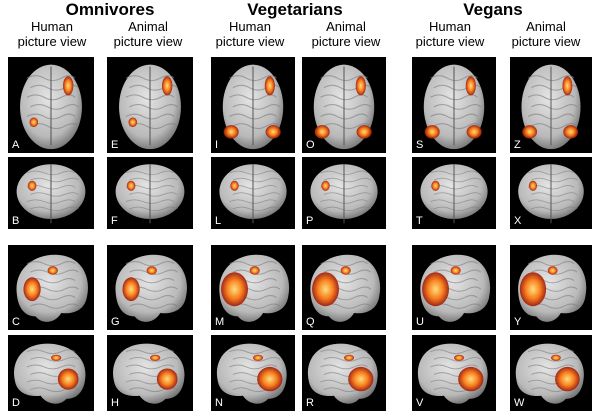 This screenshot has height=416, width=600. Describe the element at coordinates (52, 34) in the screenshot. I see `subtitle-omnivores-human: Human picture view` at that location.